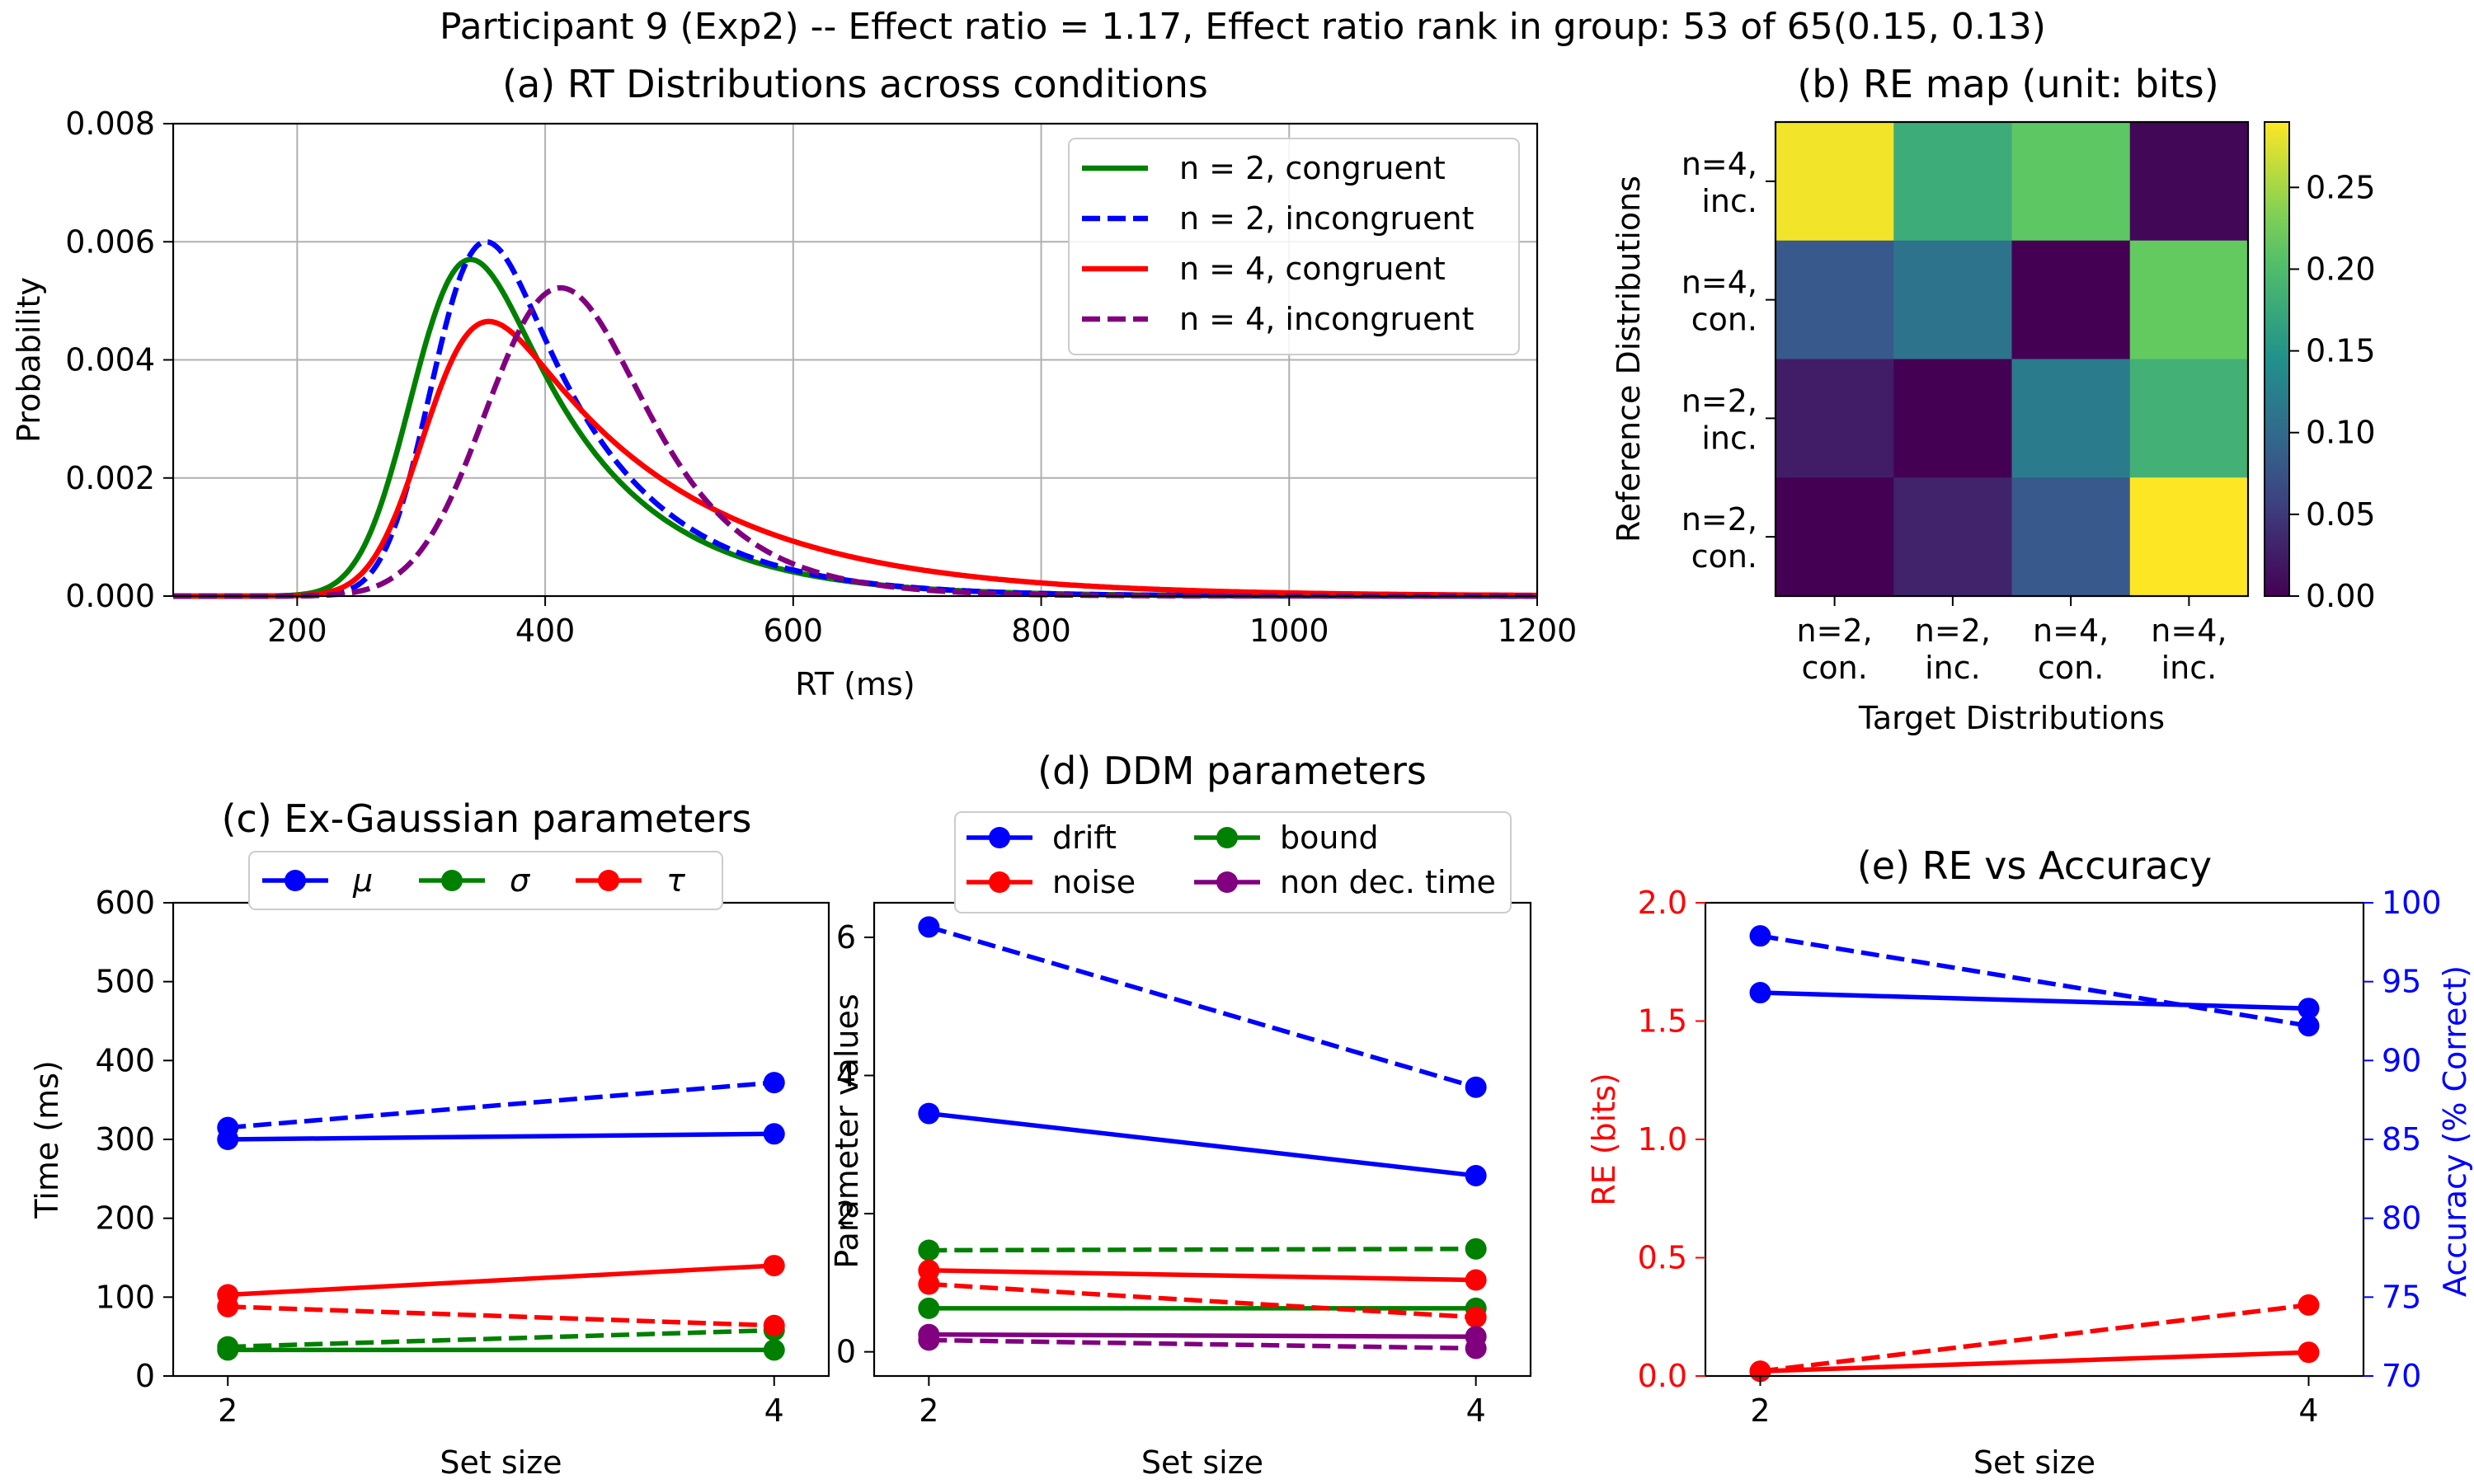  What do you see at coordinates (2401, 1218) in the screenshot?
I see `panel-e-right-y-tick-label: 80` at bounding box center [2401, 1218].